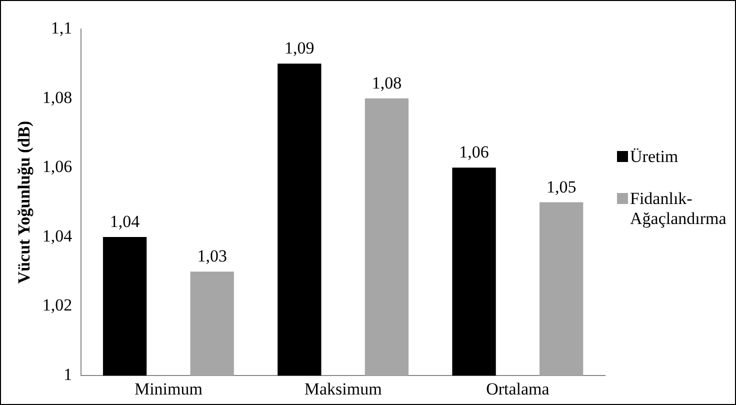 The height and width of the screenshot is (405, 736). I want to click on legend-label: Üretim, so click(654, 157).